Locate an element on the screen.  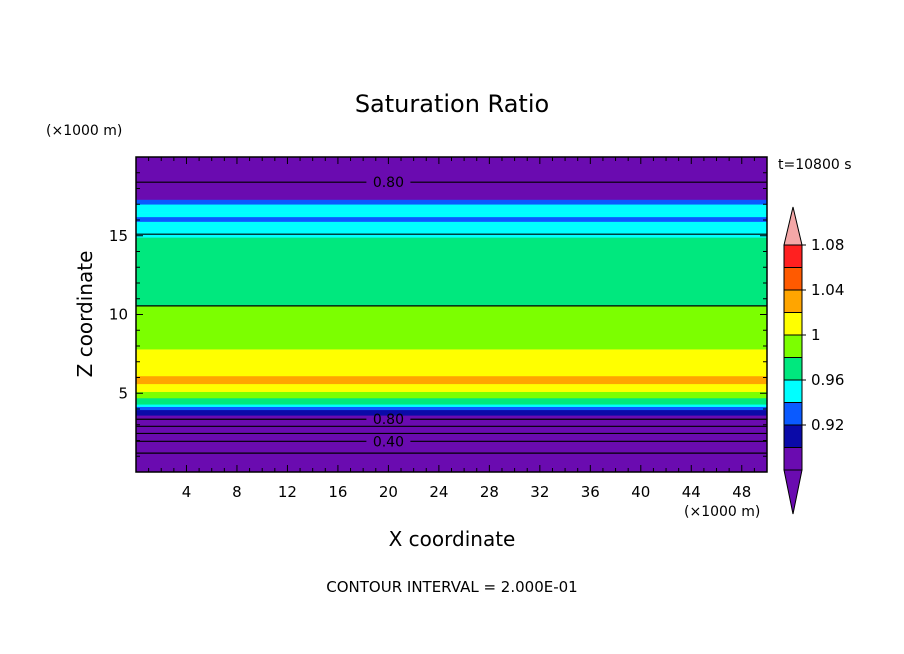
x-tick-label-12: 12 is located at coordinates (287, 492).